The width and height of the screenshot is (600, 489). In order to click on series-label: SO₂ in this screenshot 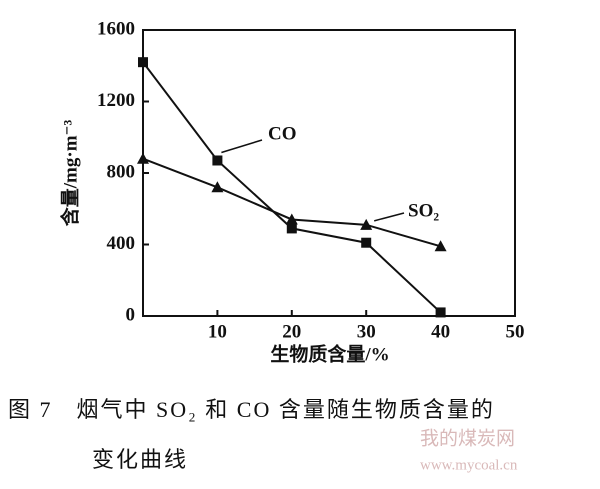, I will do `click(423, 210)`.